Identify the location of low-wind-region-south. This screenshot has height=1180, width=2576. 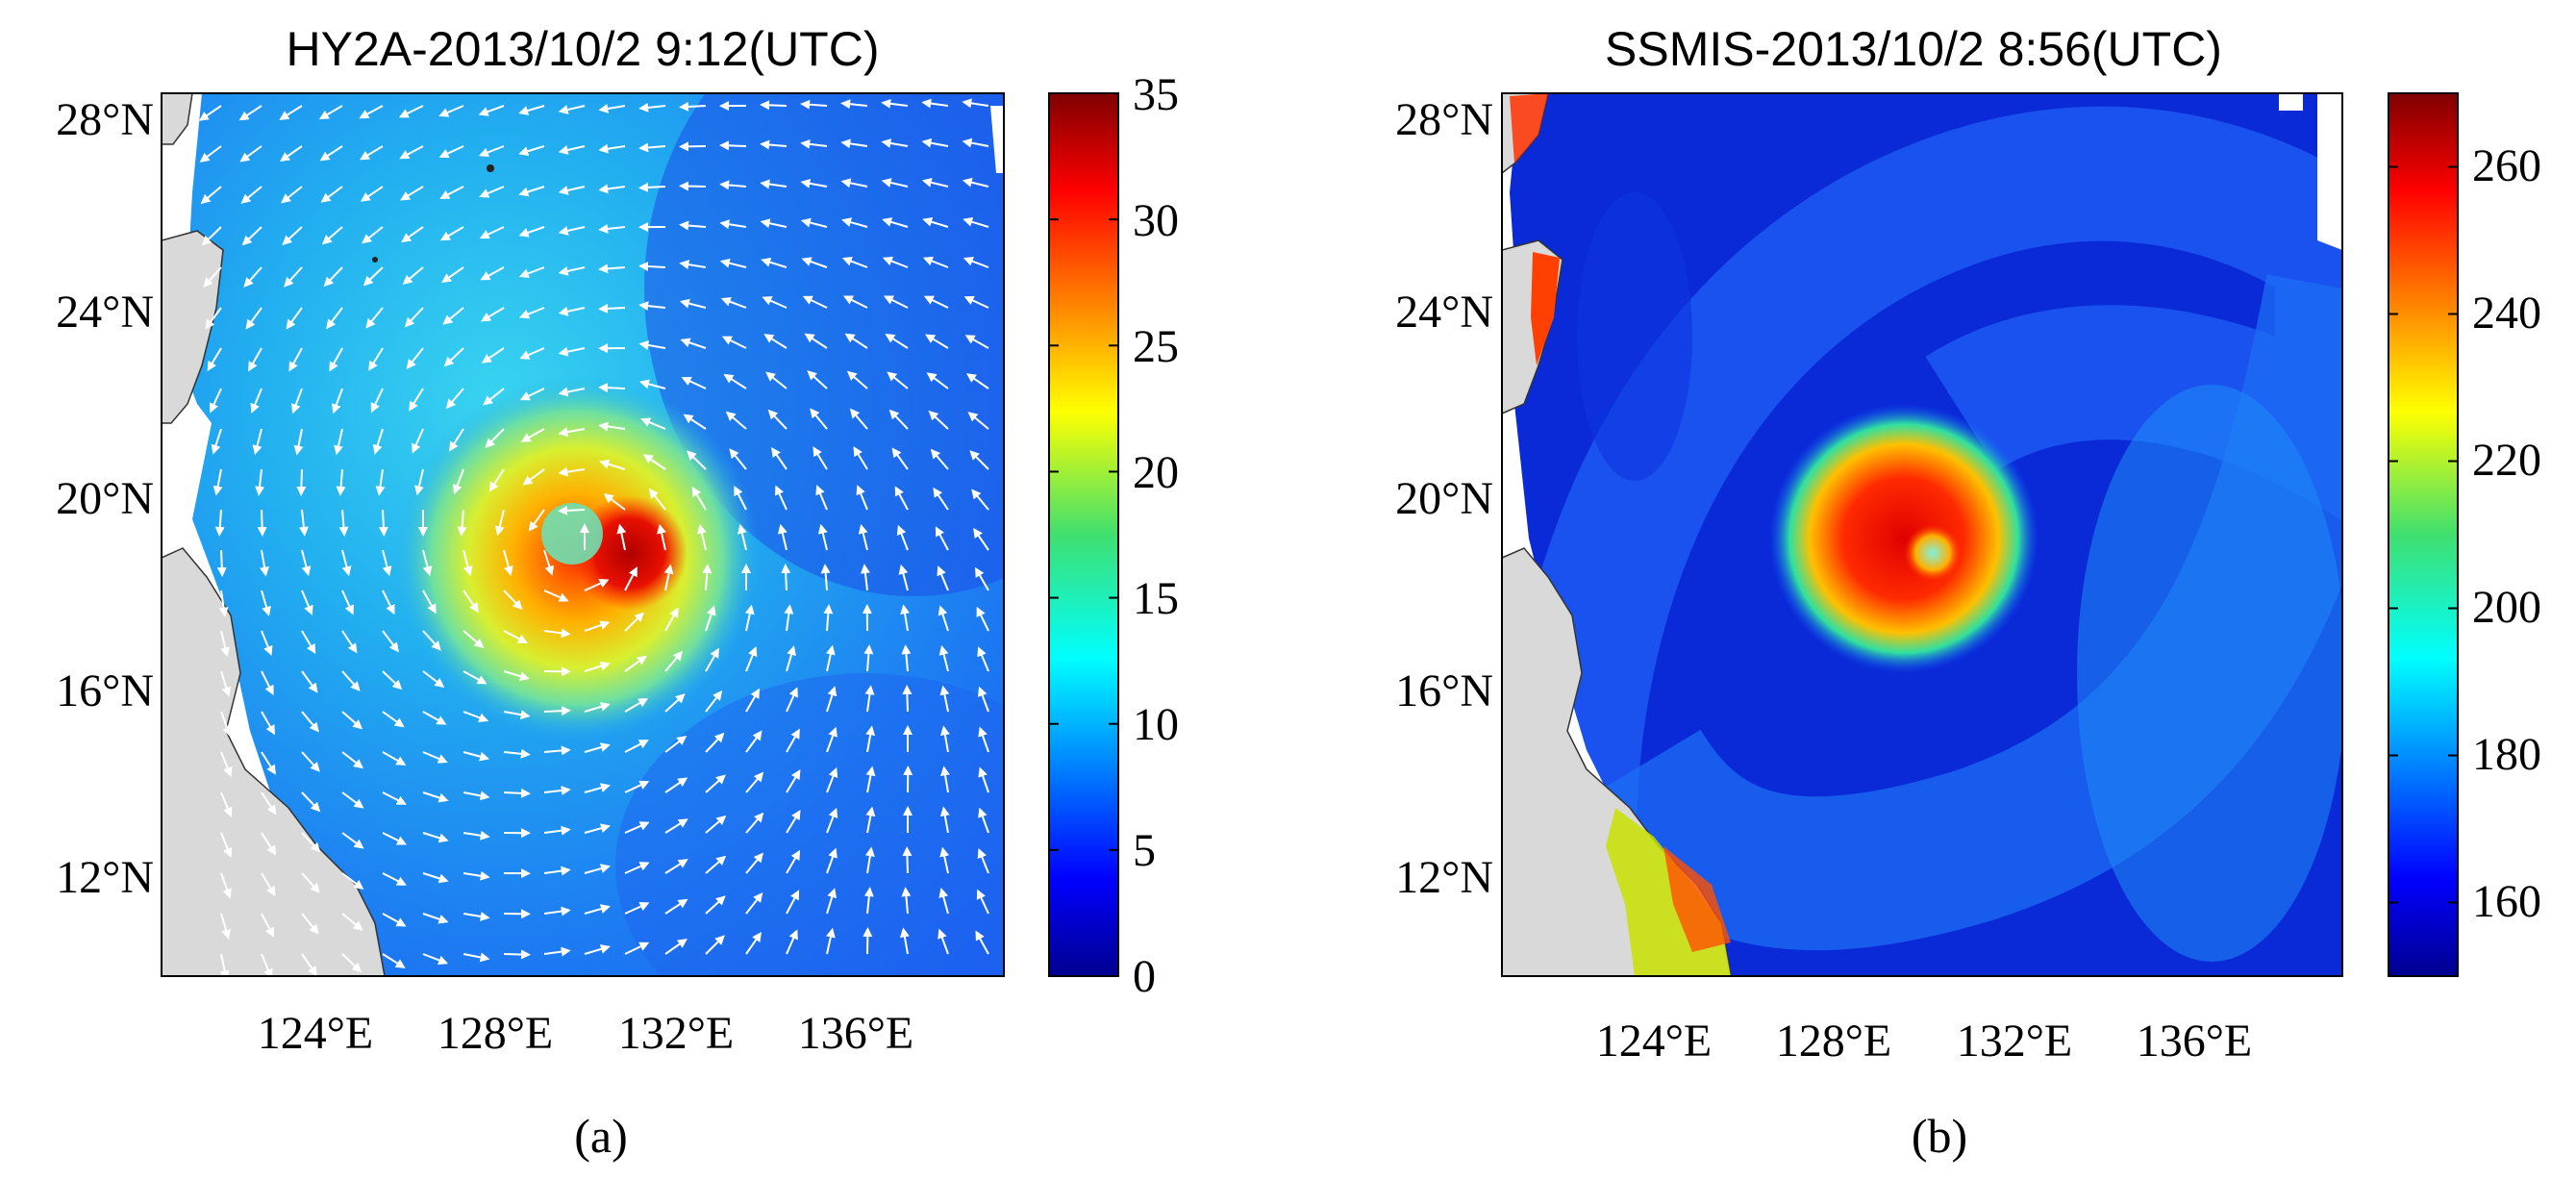
(809, 824).